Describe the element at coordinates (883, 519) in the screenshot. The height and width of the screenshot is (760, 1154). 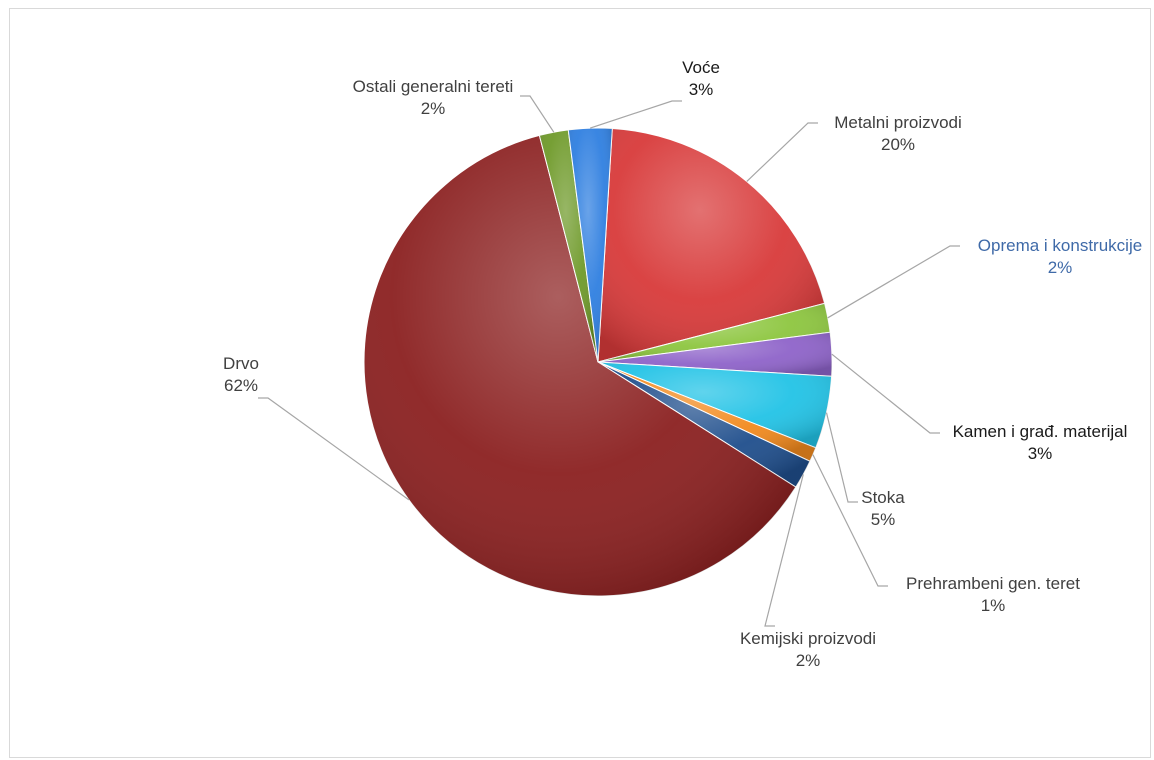
I see `slice-percent-label: 5%` at that location.